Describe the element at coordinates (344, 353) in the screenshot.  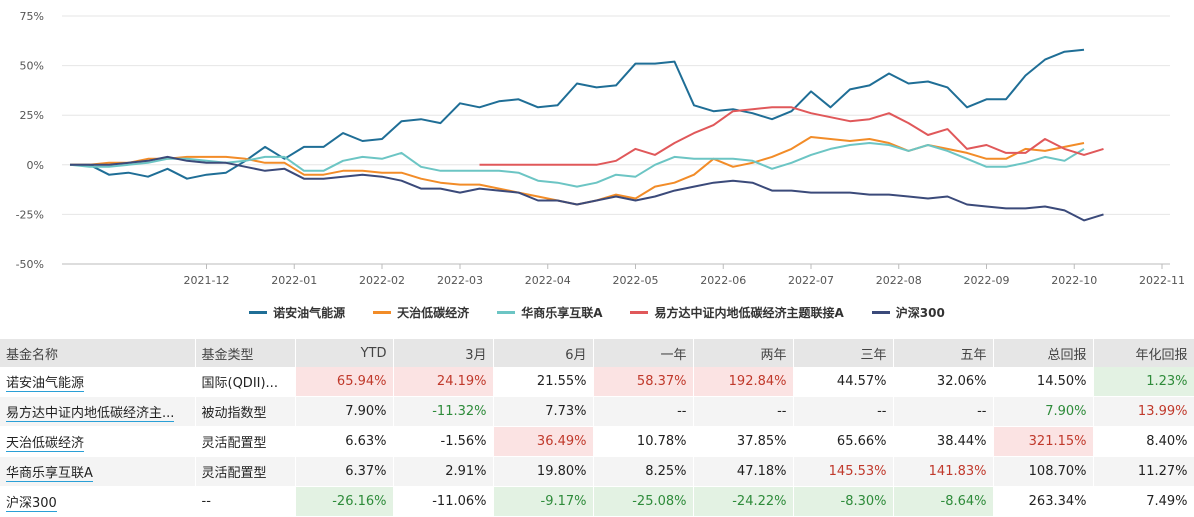
I see `col-header-ytd: YTD` at that location.